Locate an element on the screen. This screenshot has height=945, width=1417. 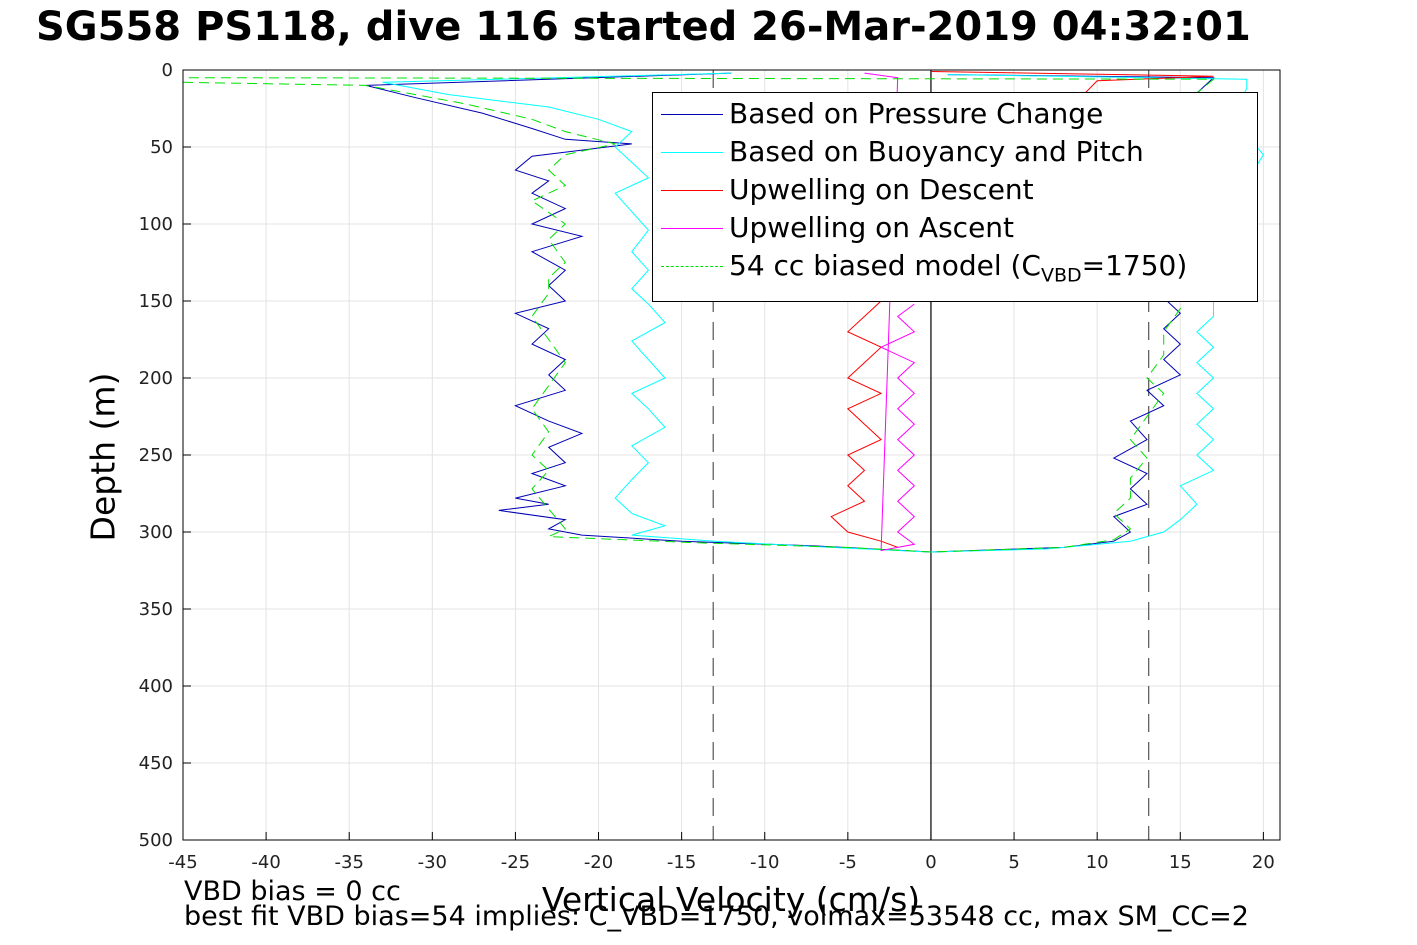
x-tick-label: -40 is located at coordinates (265, 862).